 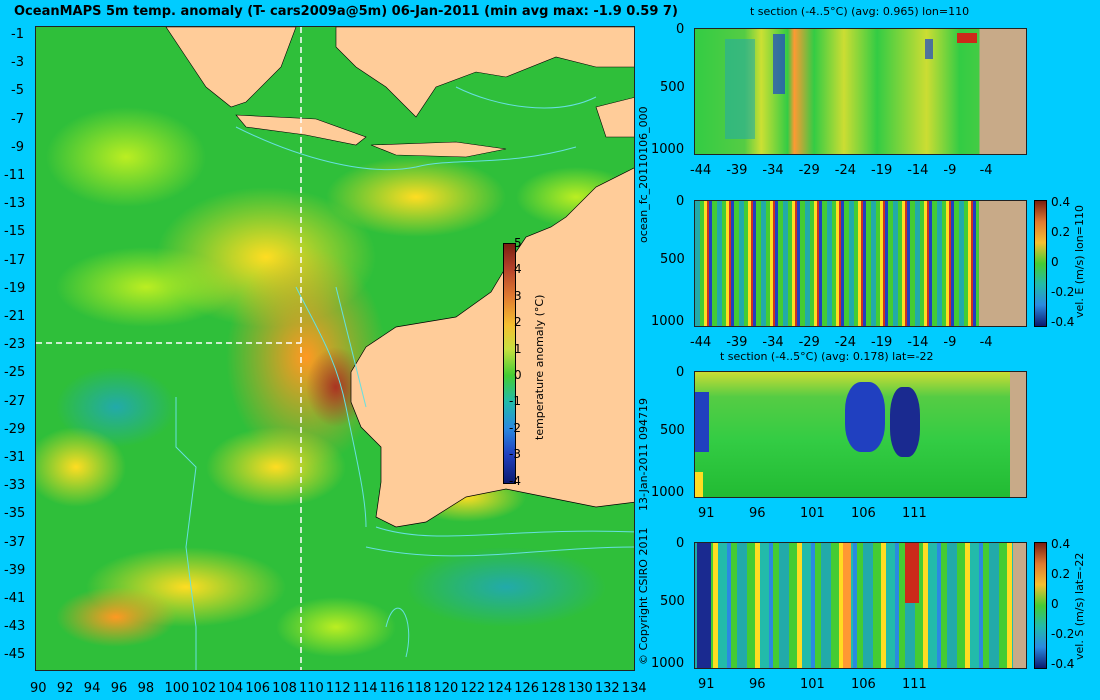 I want to click on temperature-colorbar-label: temperature anomaly (°C), so click(x=539, y=367).